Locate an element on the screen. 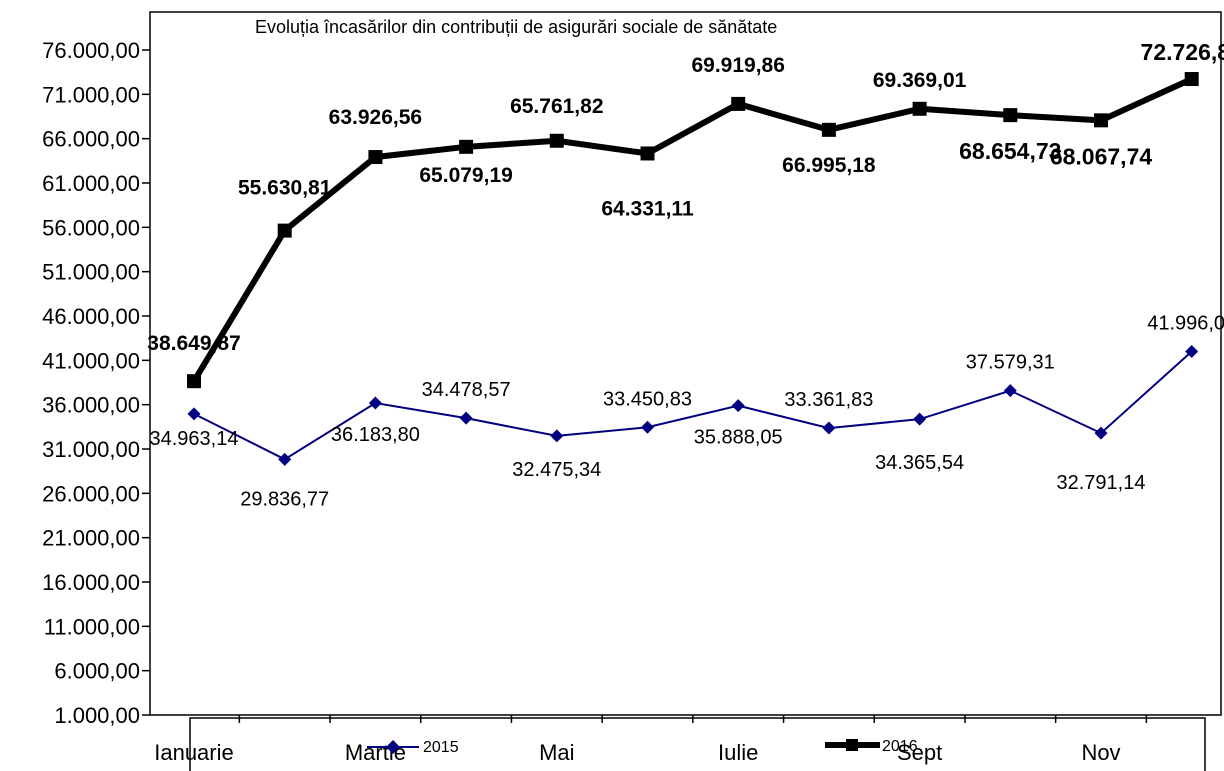 This screenshot has height=771, width=1224. y-tick-label: 46.000,00 is located at coordinates (91, 316).